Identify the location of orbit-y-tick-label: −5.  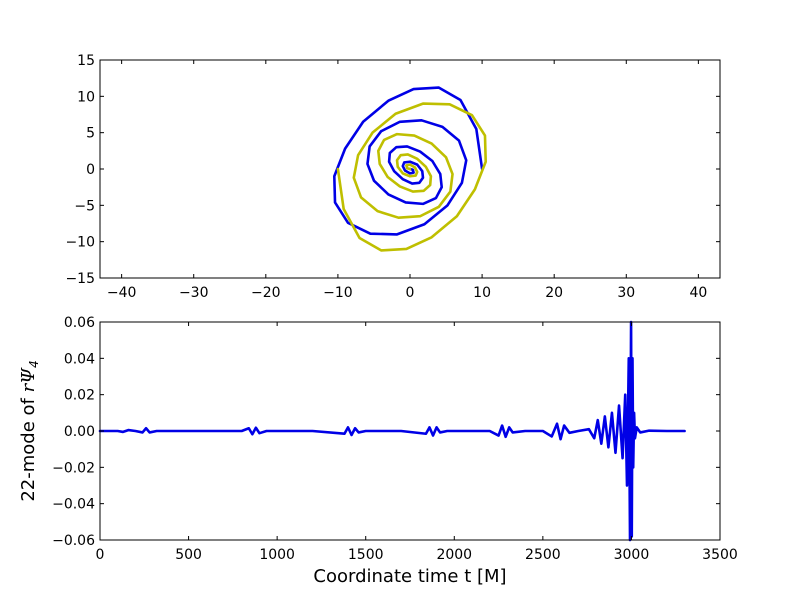
(84, 206).